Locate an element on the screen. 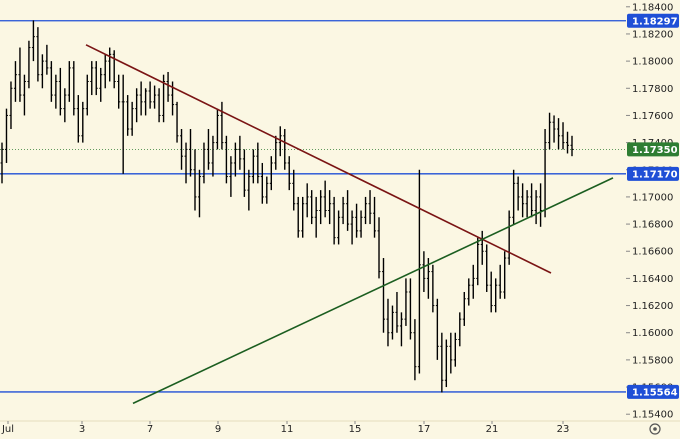 Image resolution: width=680 pixels, height=439 pixels. x-tick-label: 17 is located at coordinates (424, 429).